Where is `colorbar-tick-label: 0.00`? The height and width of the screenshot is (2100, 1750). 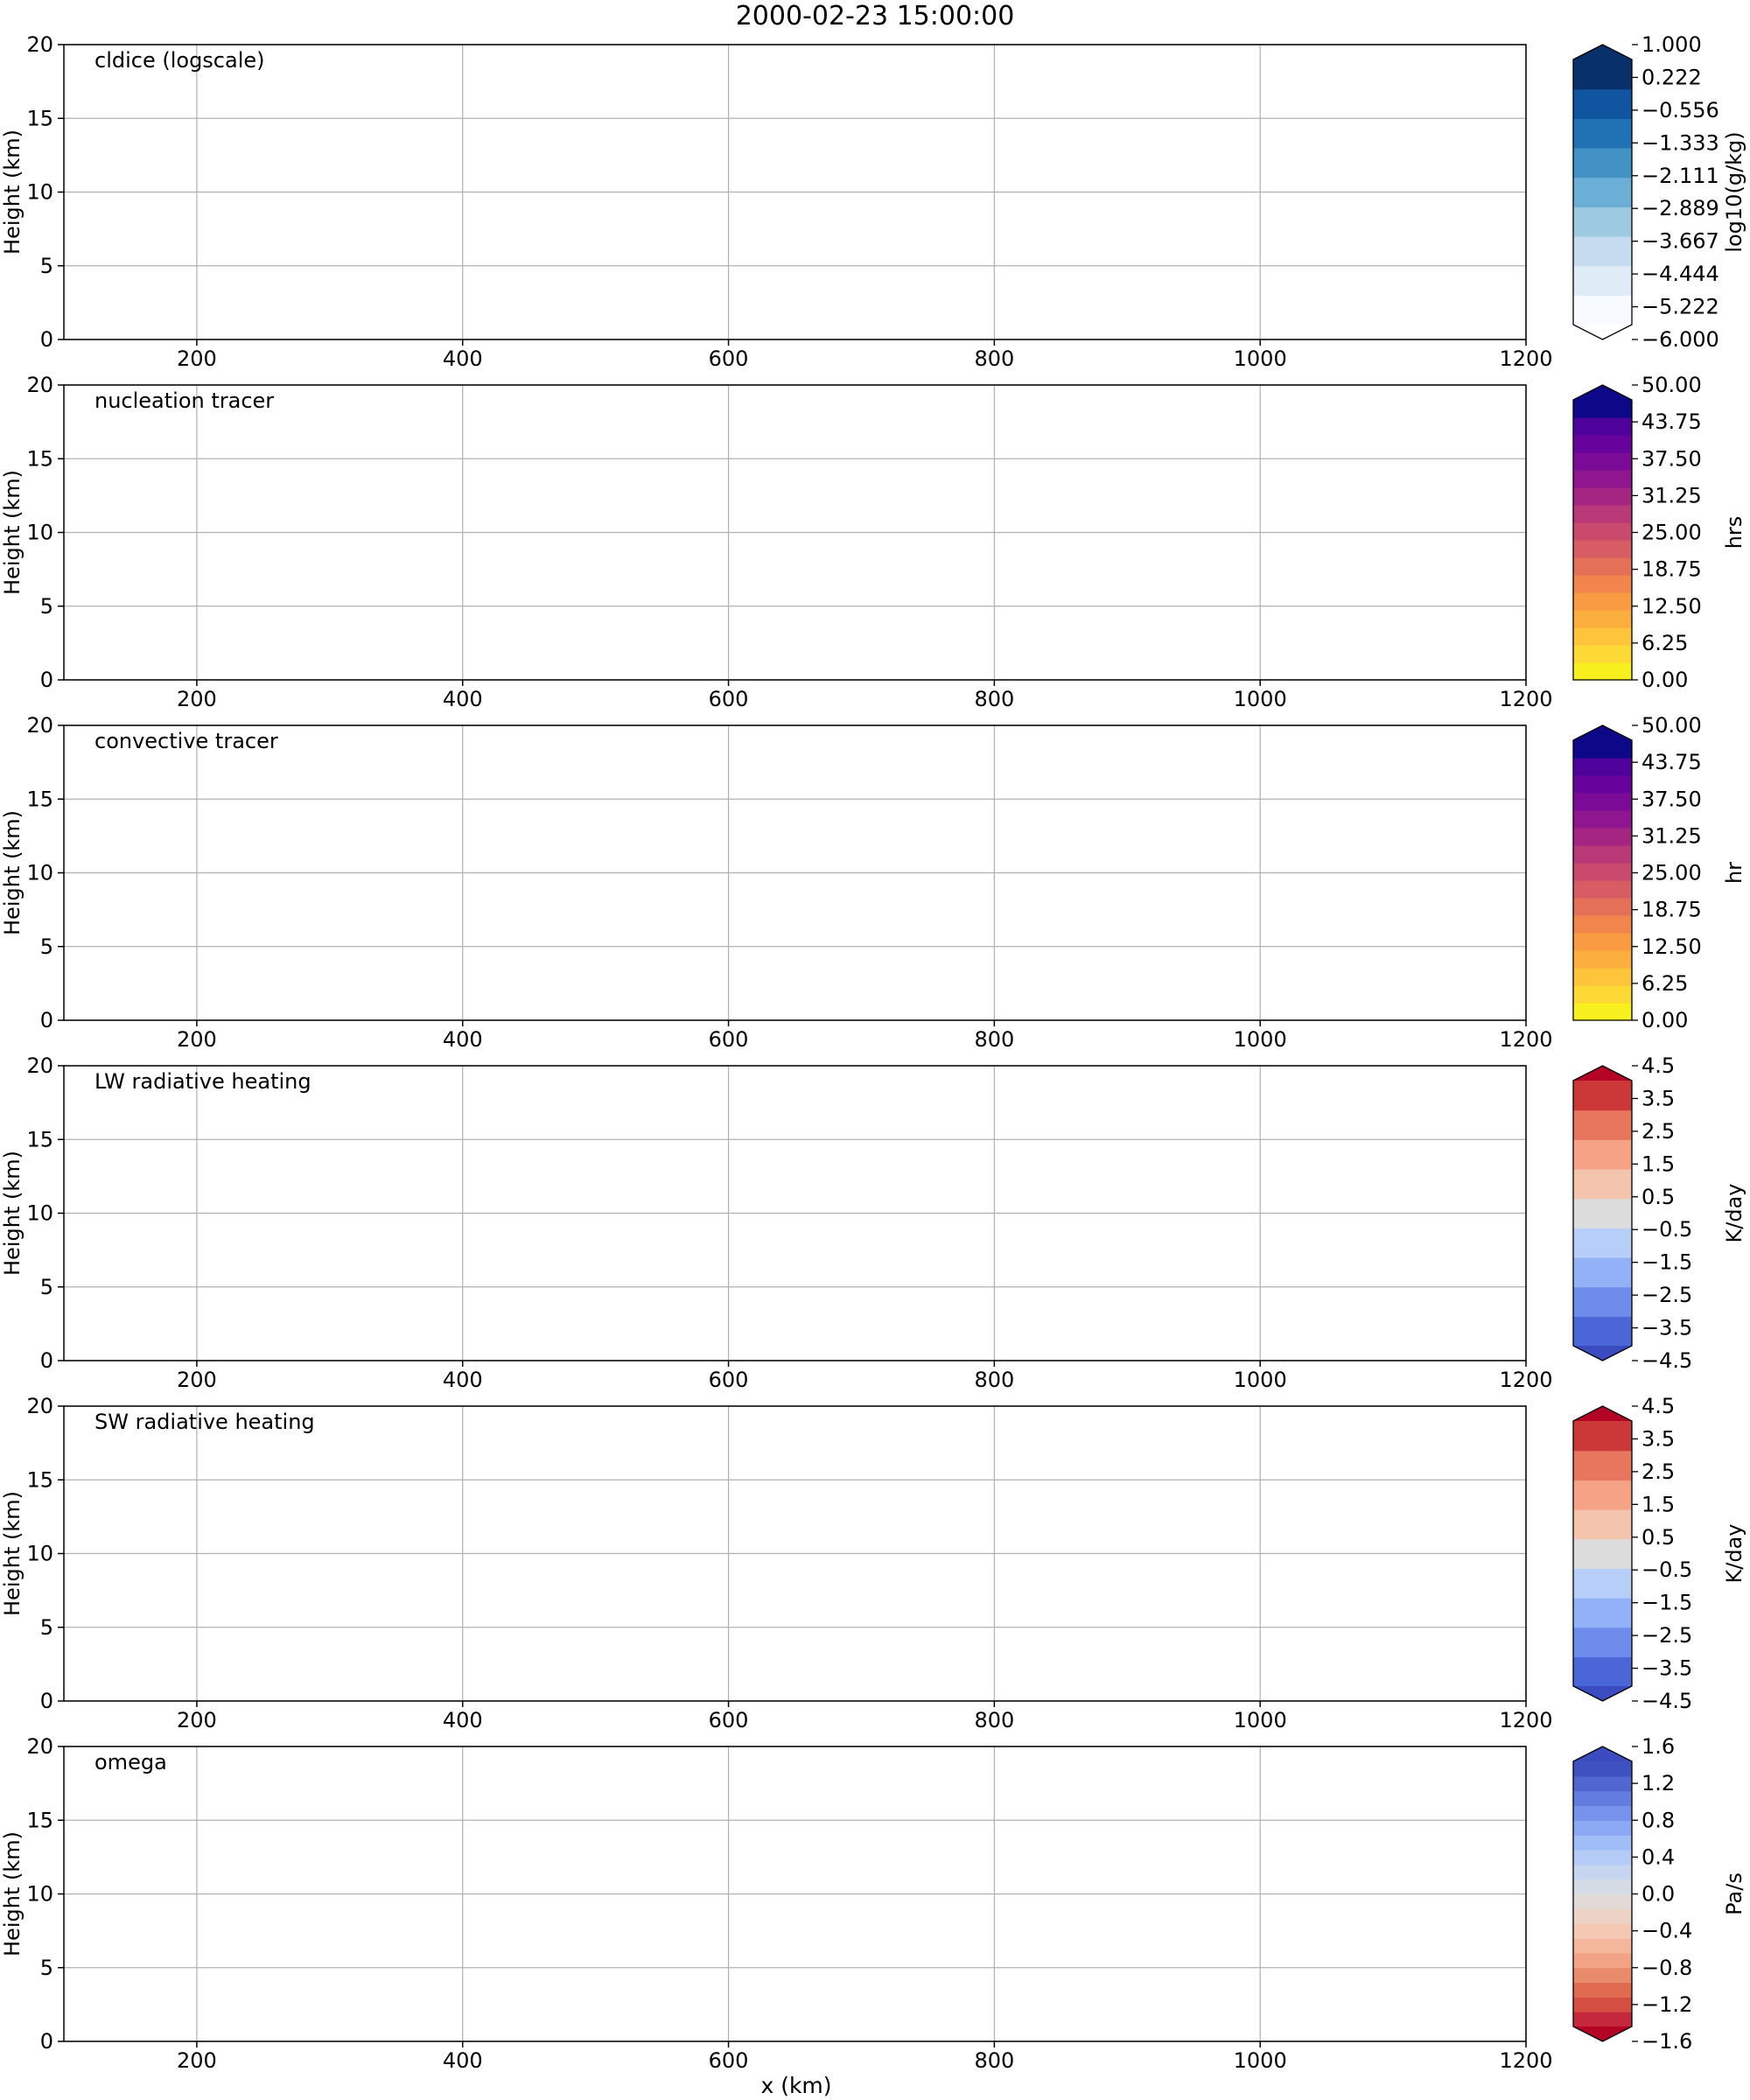
colorbar-tick-label: 0.00 is located at coordinates (1665, 680).